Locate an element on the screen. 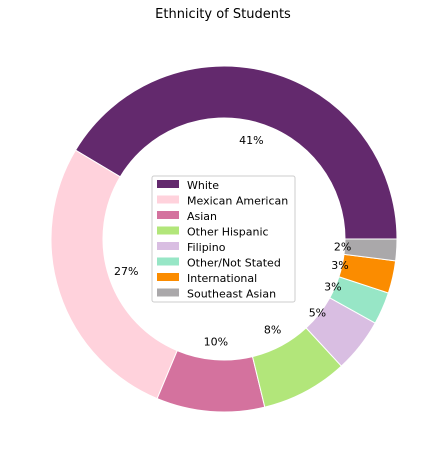  pct-label: 8% is located at coordinates (272, 330).